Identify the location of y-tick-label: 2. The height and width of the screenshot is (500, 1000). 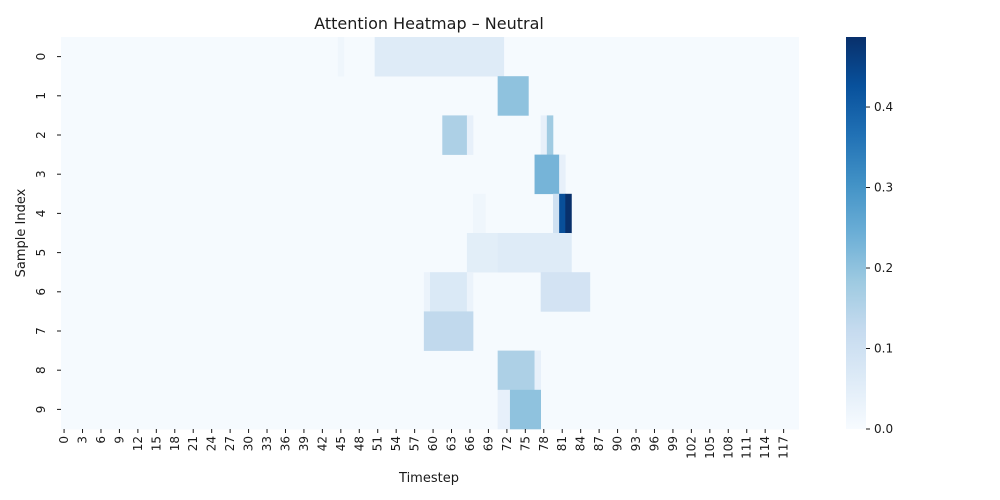
(41, 135).